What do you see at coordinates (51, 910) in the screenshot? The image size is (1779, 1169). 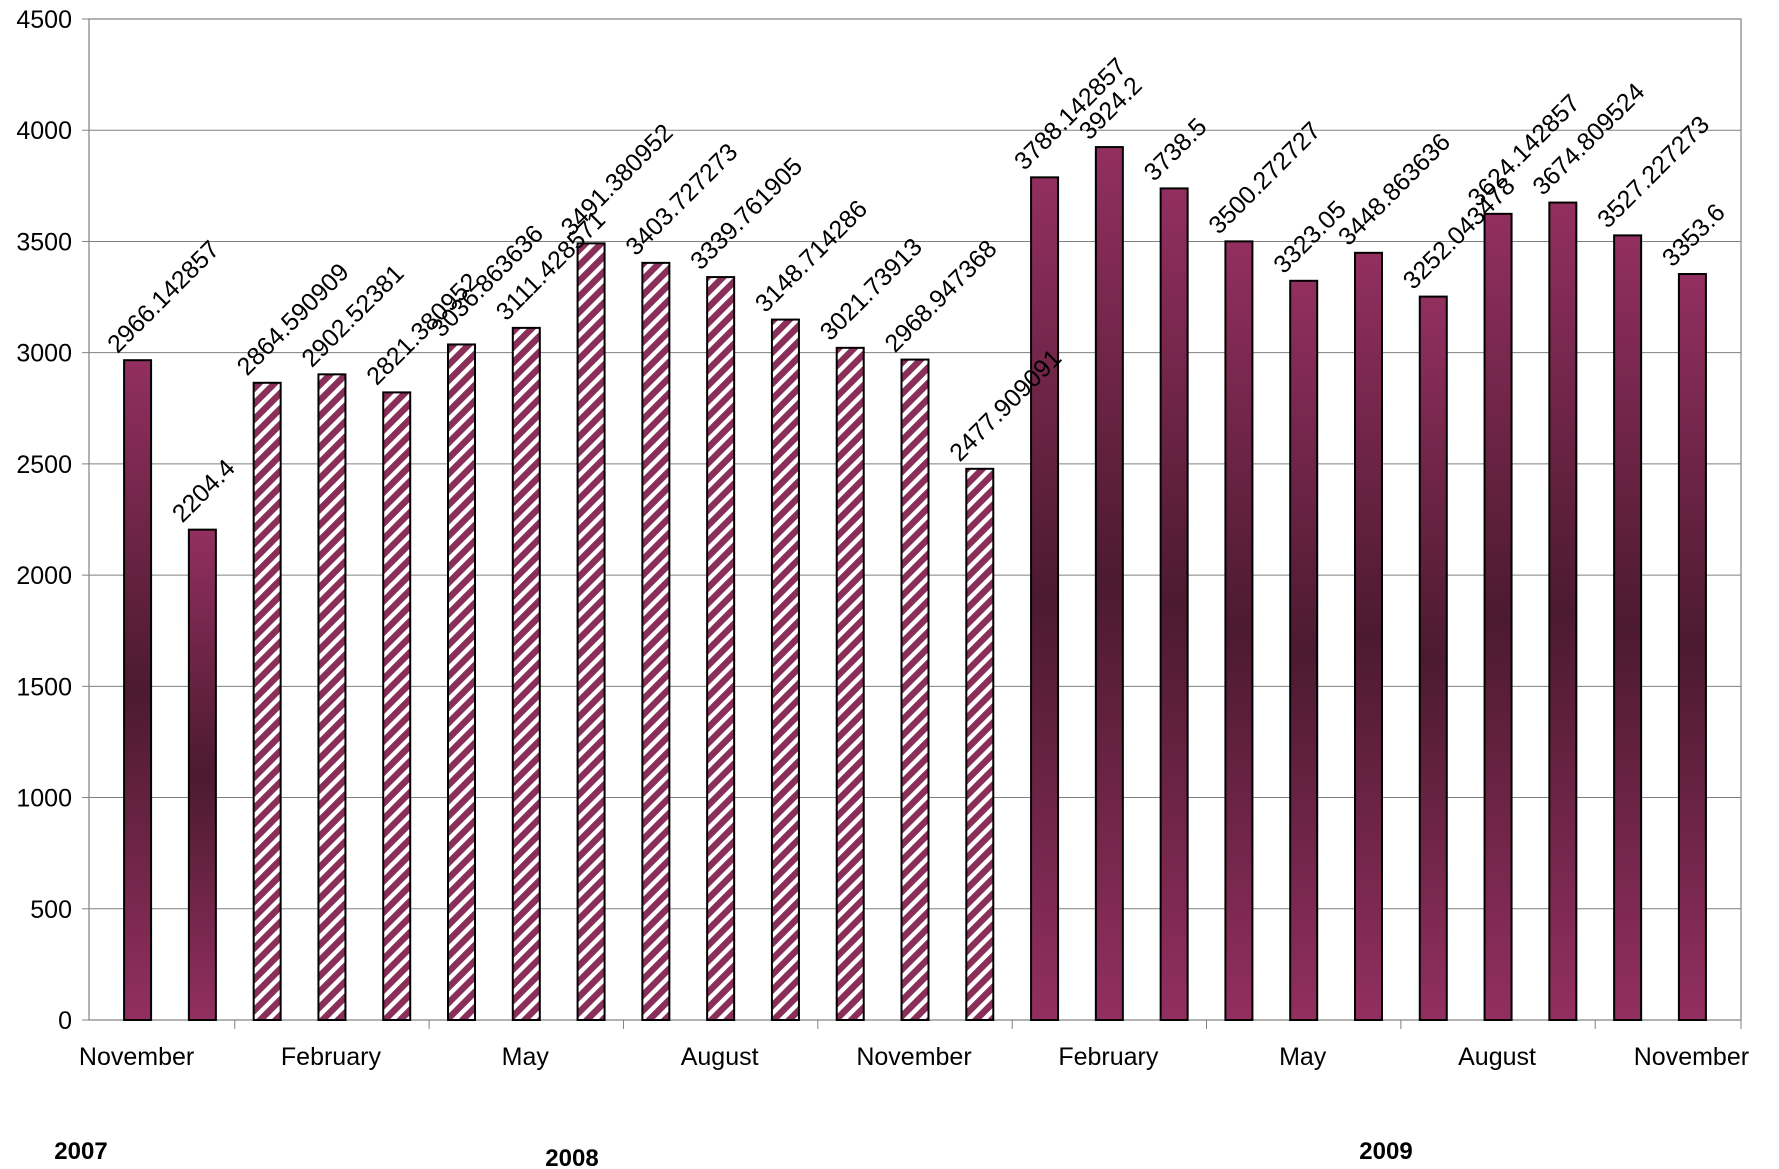 I see `y-tick-label: 500` at bounding box center [51, 910].